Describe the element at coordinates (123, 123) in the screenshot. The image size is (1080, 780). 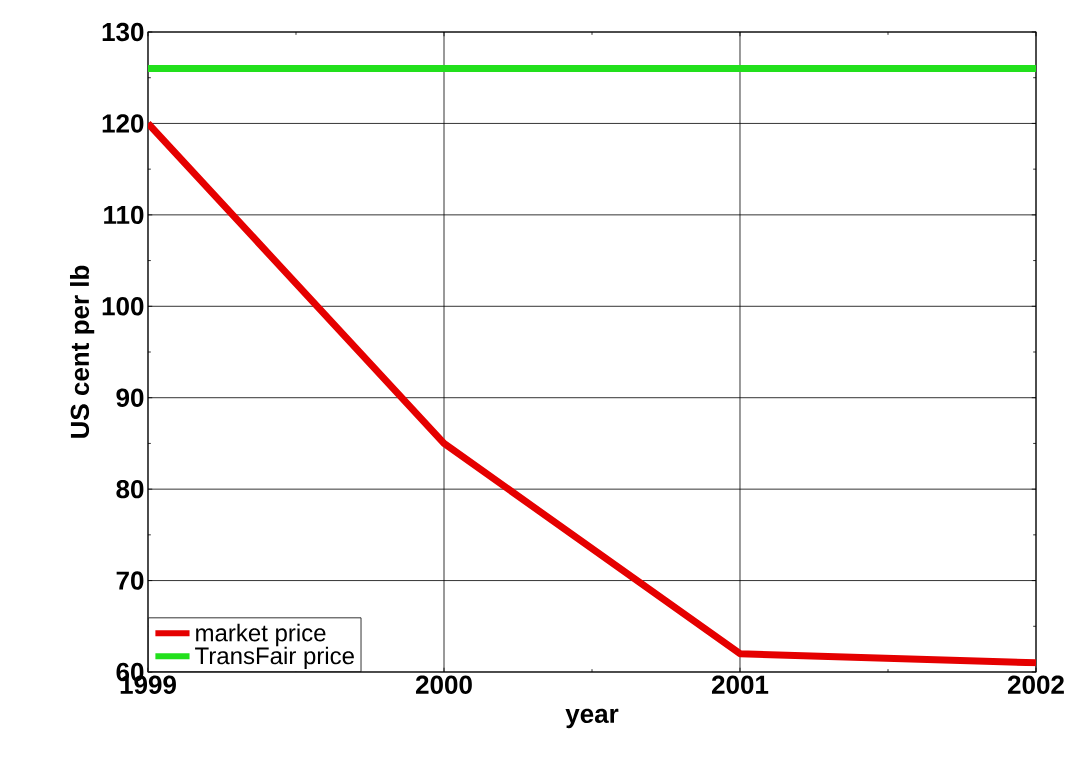
I see `y-tick-label: 120` at that location.